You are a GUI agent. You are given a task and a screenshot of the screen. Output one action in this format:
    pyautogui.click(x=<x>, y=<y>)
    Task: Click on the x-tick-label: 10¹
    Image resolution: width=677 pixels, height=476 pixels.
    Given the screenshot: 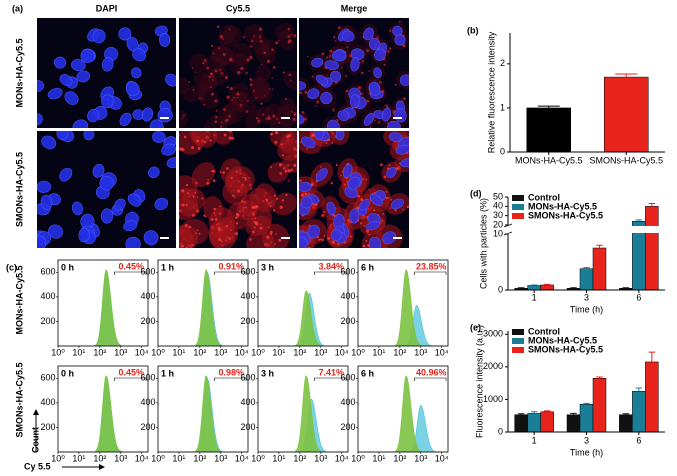 What is the action you would take?
    pyautogui.click(x=378, y=352)
    